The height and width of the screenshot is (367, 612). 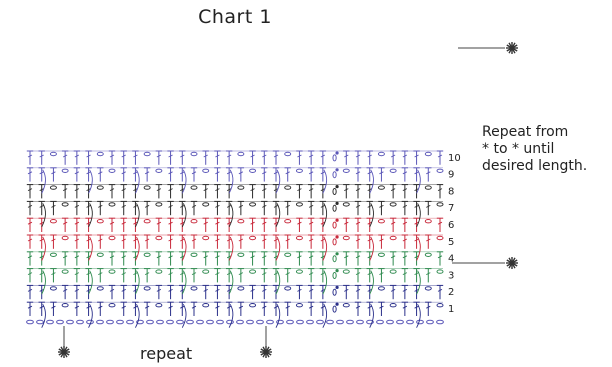 I want to click on stitch-row, so click(x=235, y=180).